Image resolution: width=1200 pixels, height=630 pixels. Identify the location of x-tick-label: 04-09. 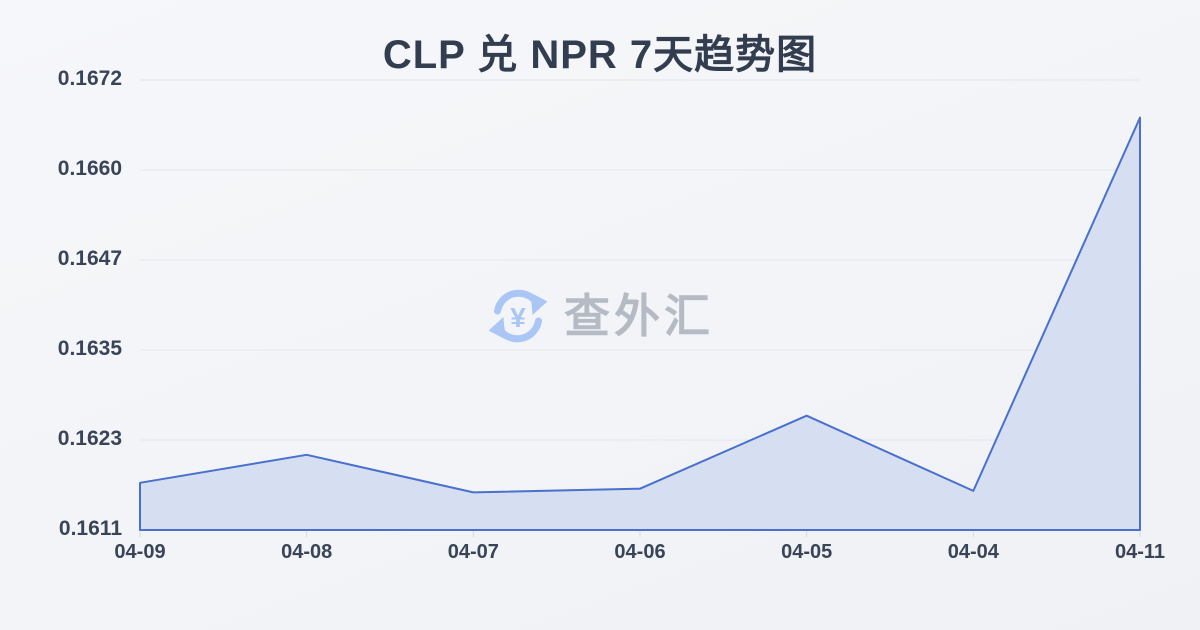
(140, 552).